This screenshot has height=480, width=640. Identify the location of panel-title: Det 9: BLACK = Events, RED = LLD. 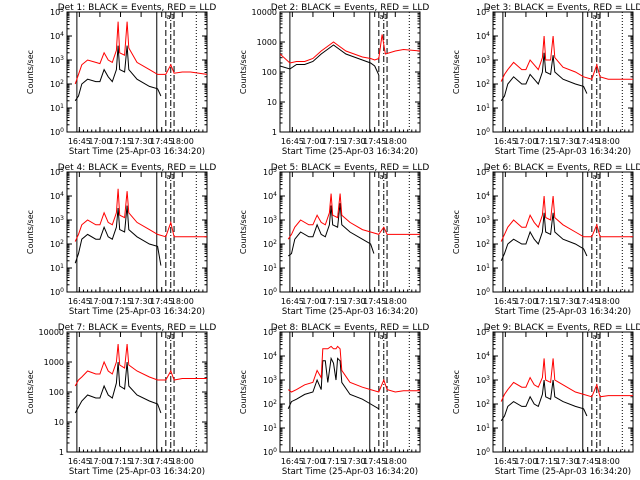
(562, 328).